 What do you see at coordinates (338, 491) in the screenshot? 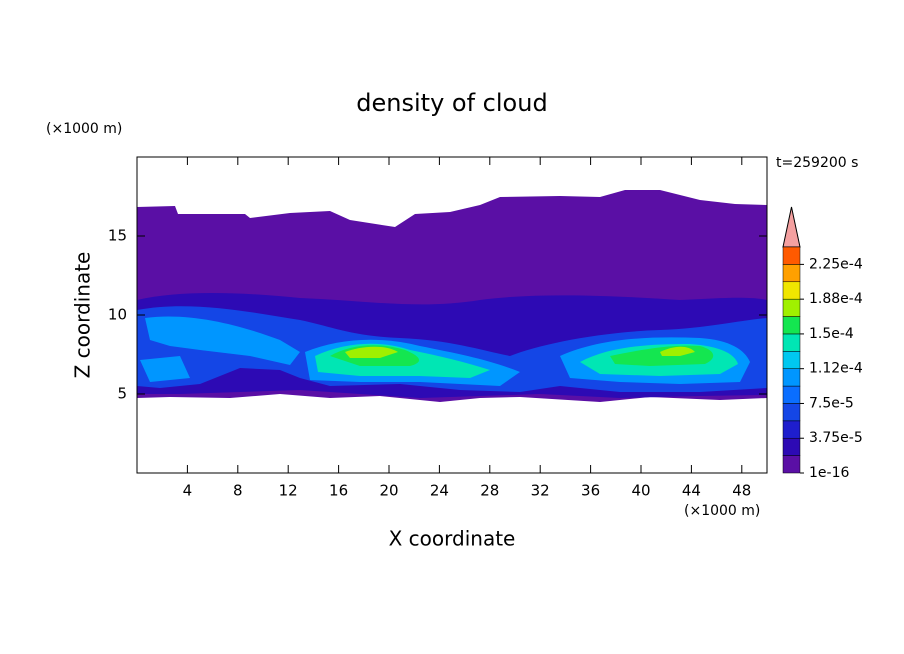
I see `x-tick-label: 16` at bounding box center [338, 491].